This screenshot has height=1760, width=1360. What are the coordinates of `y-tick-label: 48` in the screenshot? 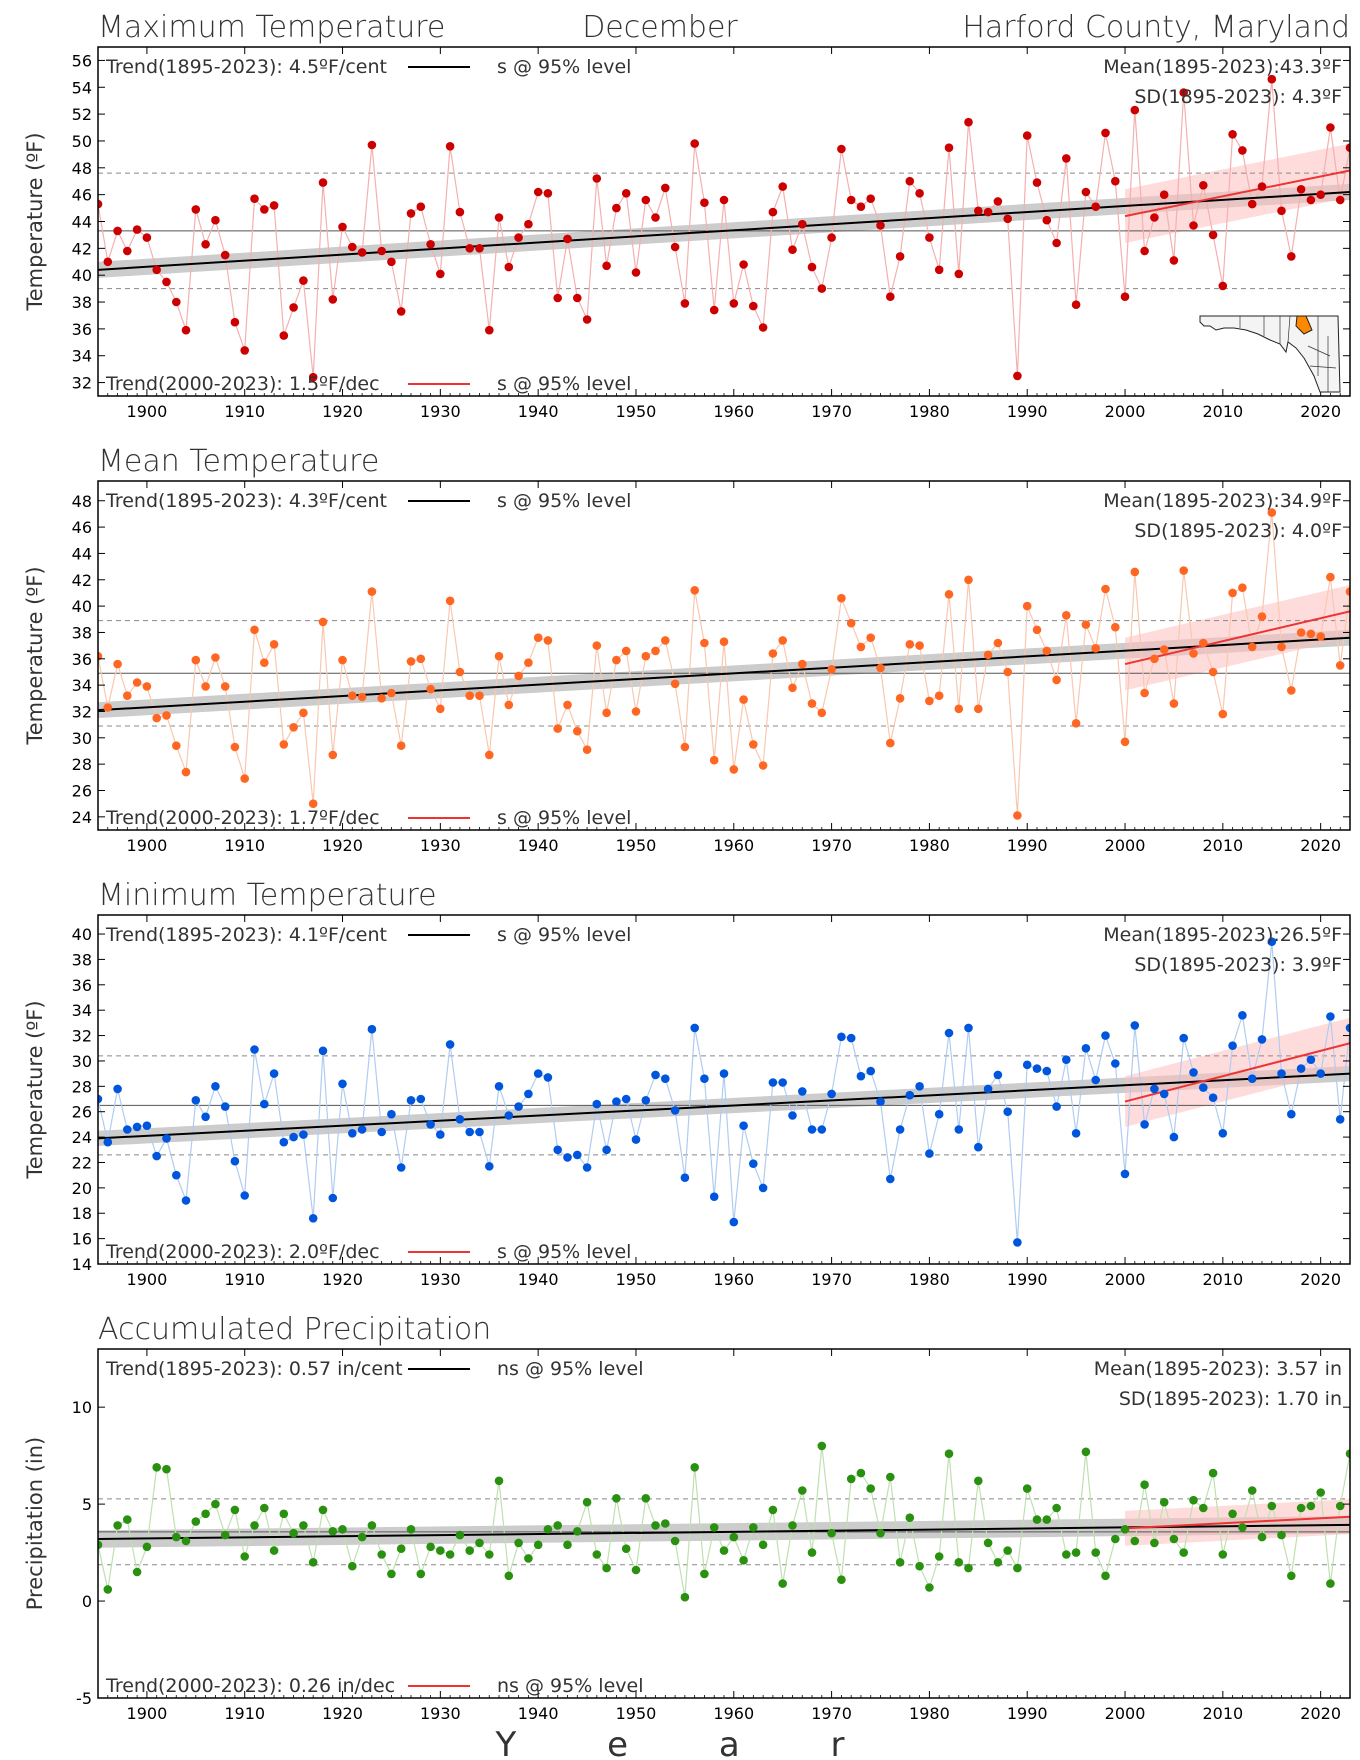 It's located at (82, 501).